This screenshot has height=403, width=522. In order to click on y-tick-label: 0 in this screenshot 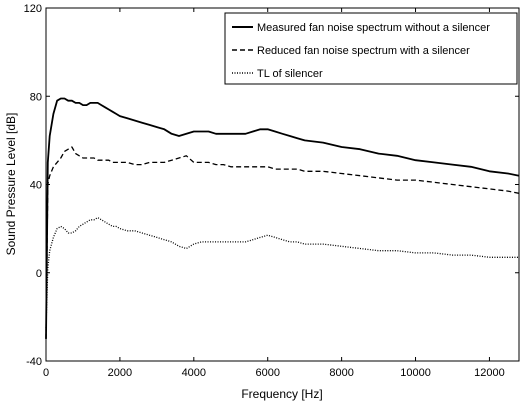, I will do `click(39, 274)`.